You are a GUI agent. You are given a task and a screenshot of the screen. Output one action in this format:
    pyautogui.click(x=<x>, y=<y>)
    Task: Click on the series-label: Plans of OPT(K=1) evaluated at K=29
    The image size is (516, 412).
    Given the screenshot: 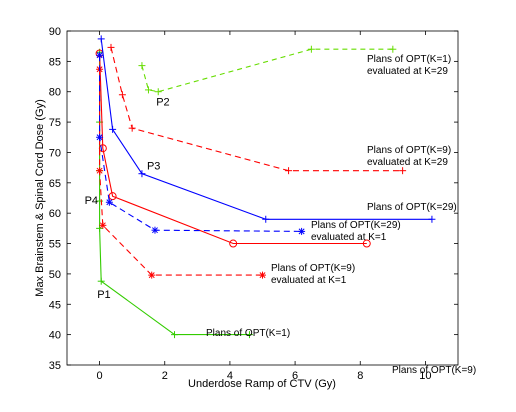 What is the action you would take?
    pyautogui.click(x=409, y=65)
    